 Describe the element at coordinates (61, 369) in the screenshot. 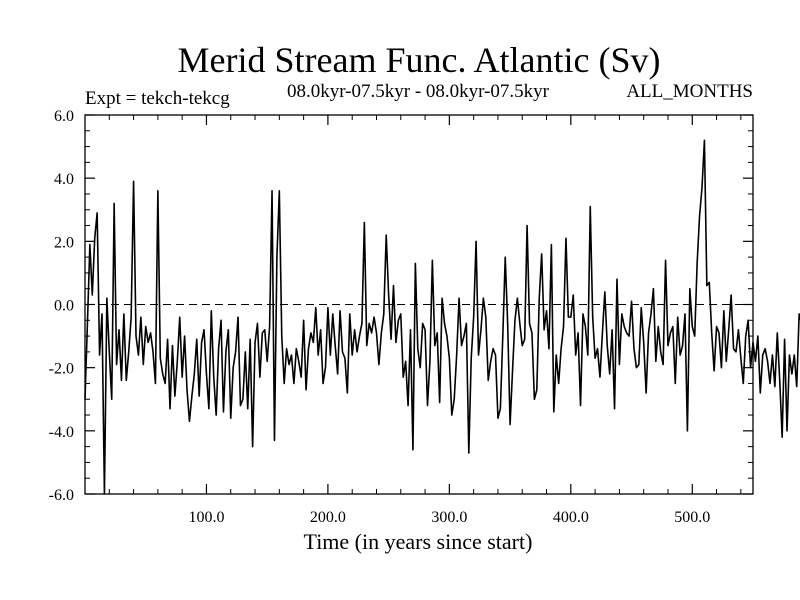

I see `y-tick-label: -2.0` at that location.